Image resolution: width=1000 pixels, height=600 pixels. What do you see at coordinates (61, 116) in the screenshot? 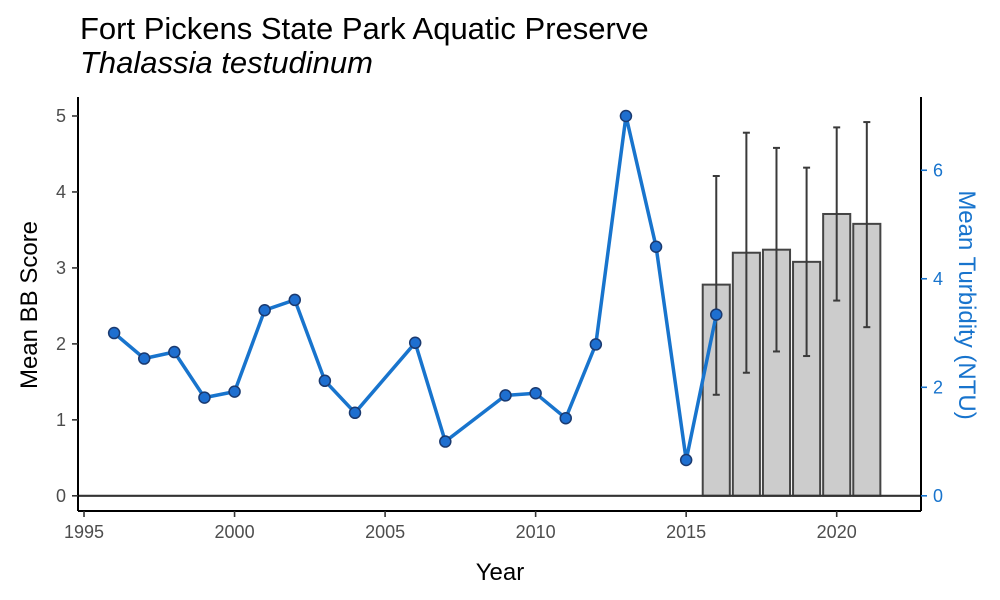
I see `y-tick-label-5: 5` at bounding box center [61, 116].